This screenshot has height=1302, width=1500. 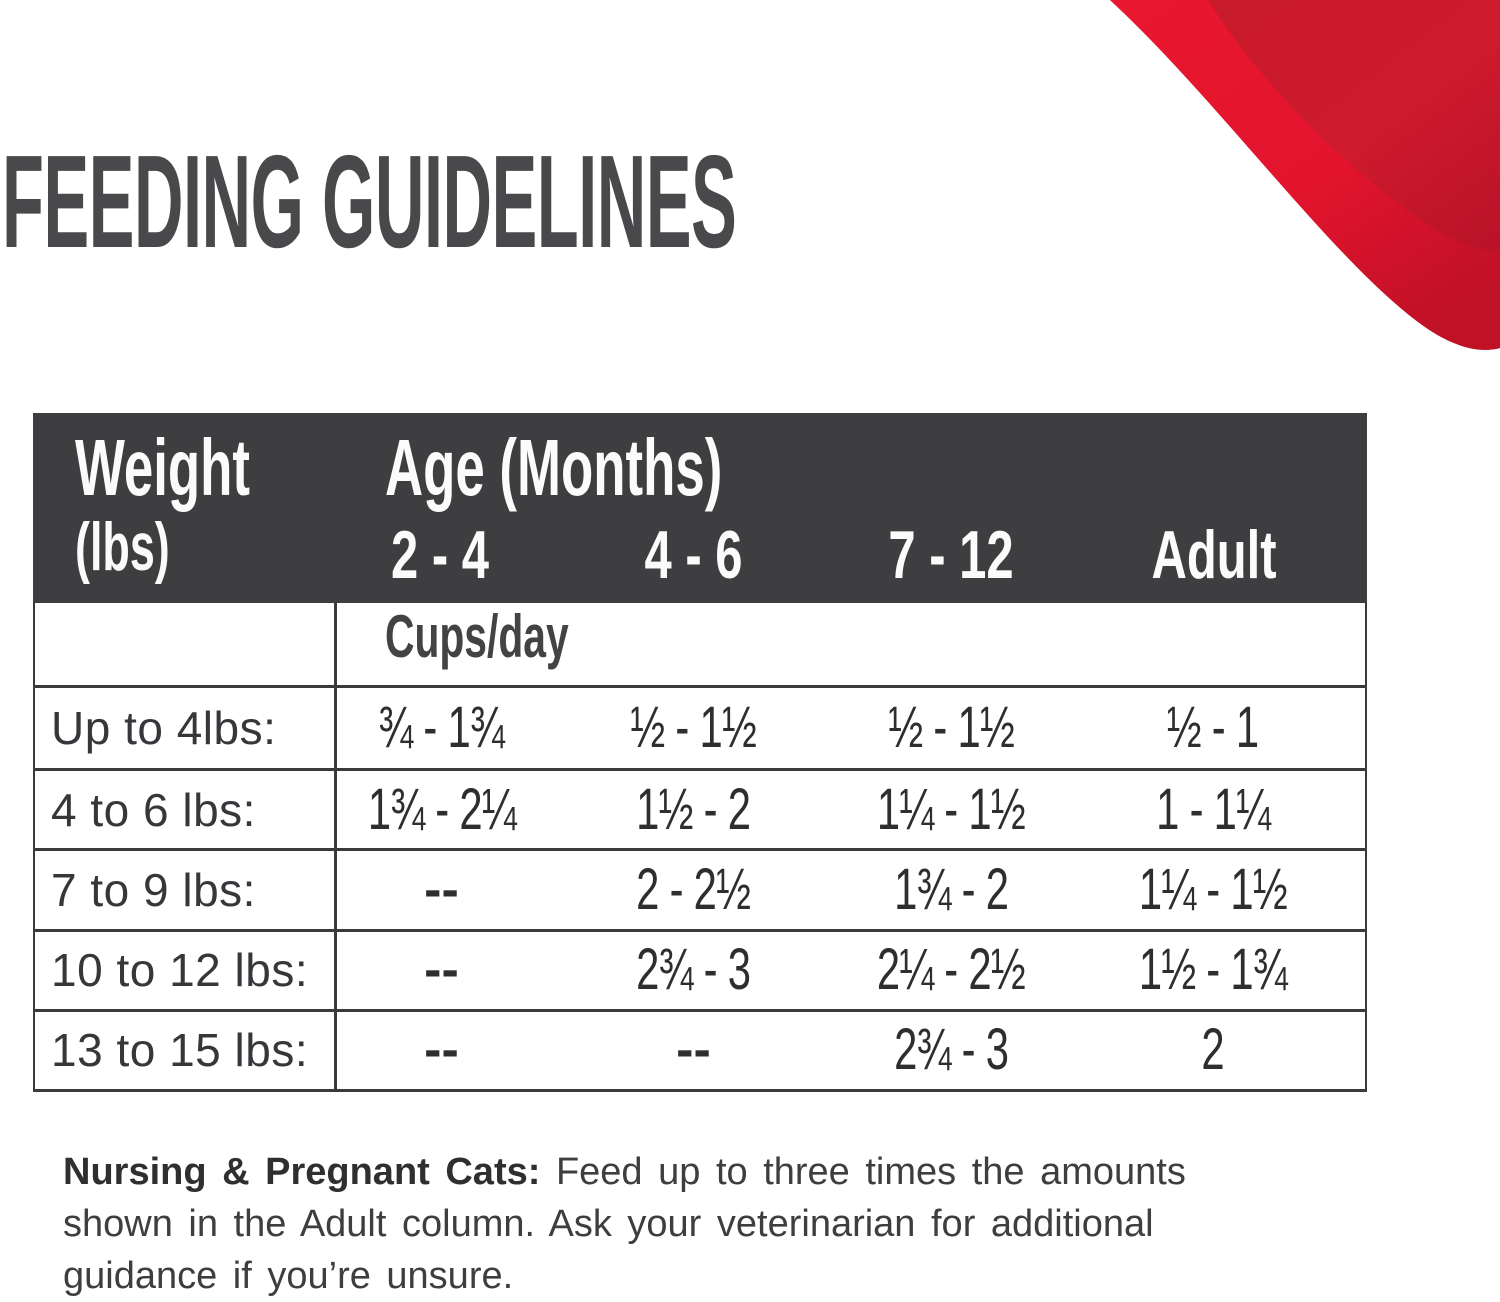 I want to click on value-cell: 2, so click(x=1213, y=1050).